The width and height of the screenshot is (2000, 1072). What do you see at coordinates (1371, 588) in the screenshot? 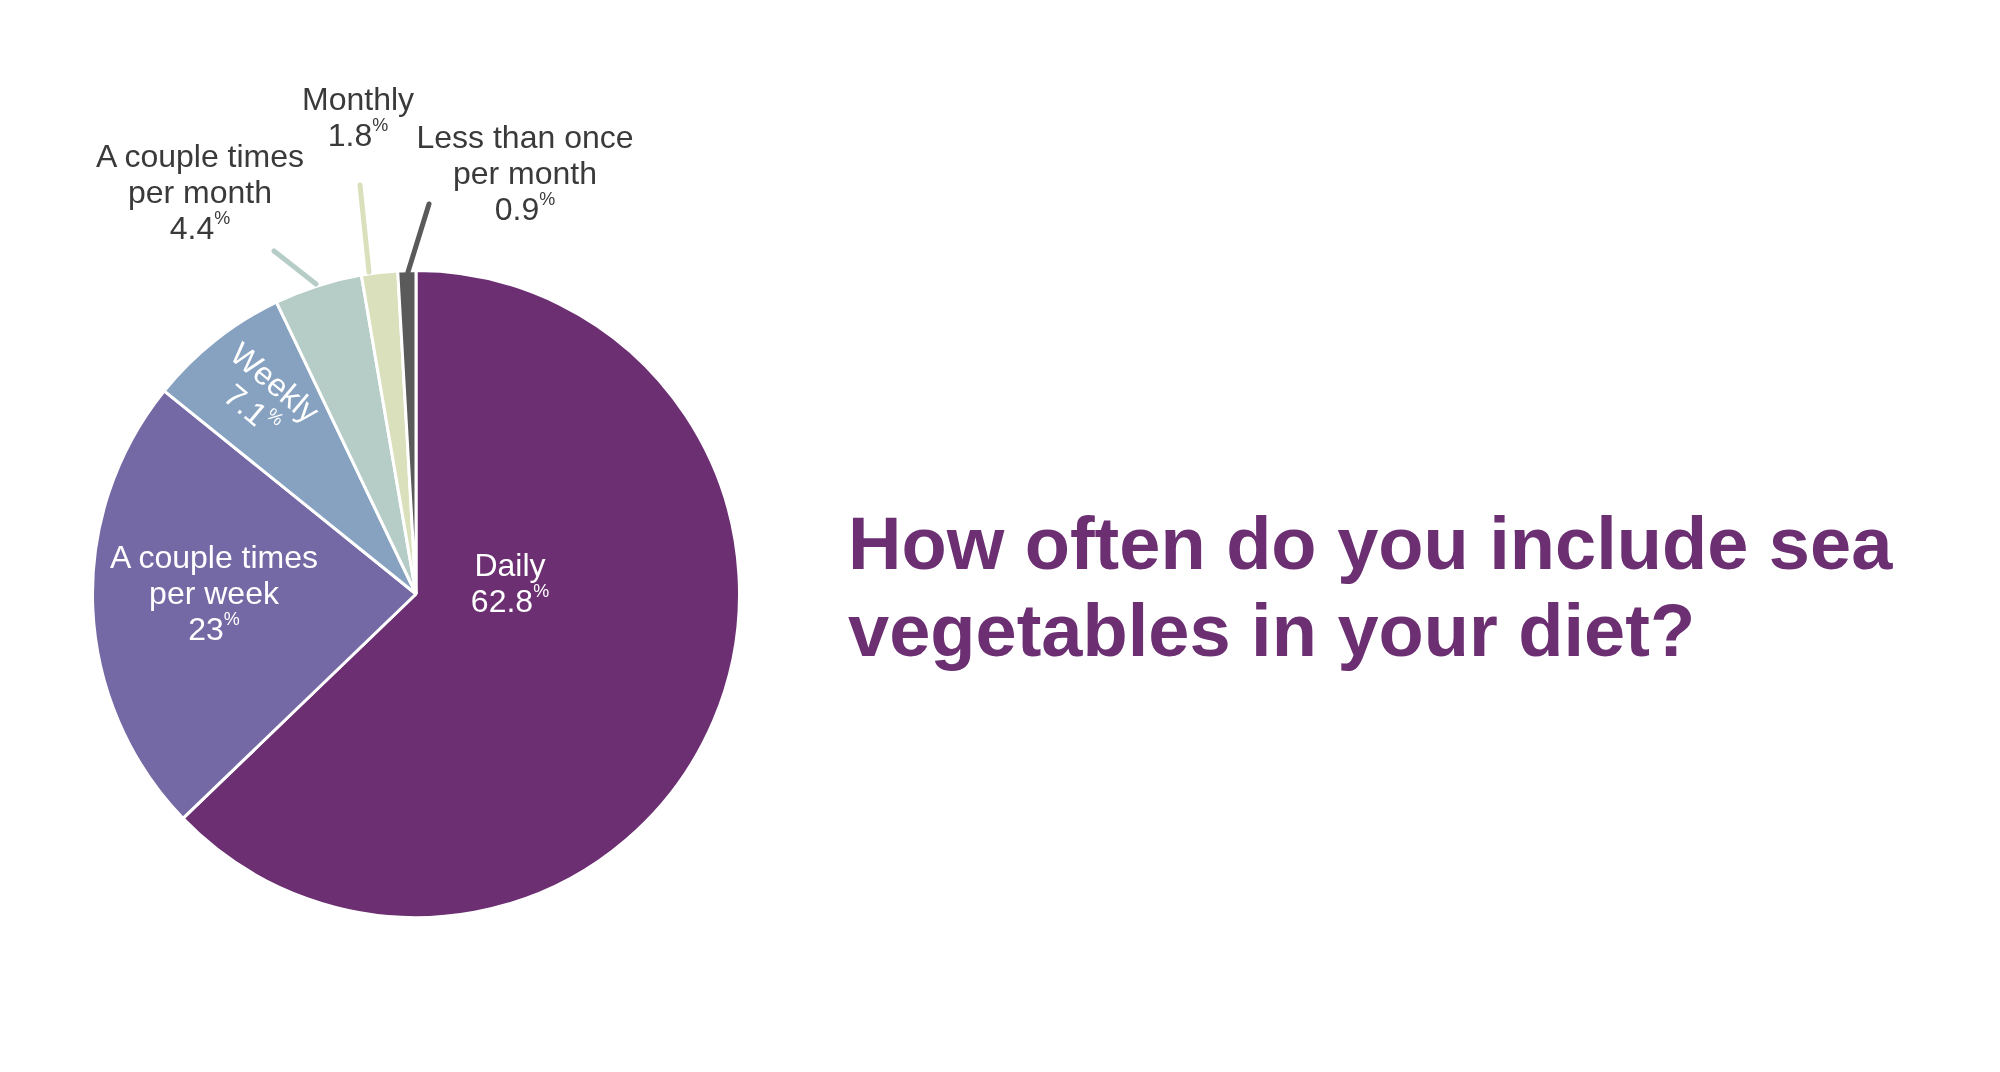
I see `text: How often do you include sea vegetables in your diet?` at bounding box center [1371, 588].